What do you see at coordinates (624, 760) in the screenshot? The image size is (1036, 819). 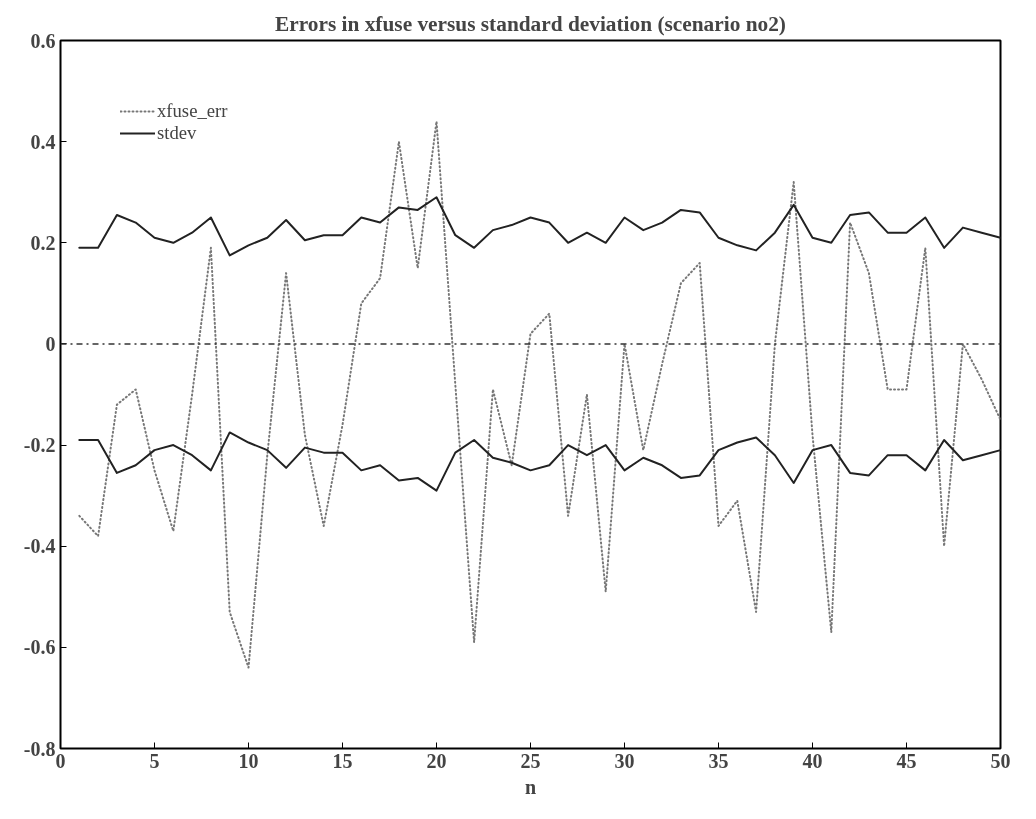 I see `x-tick-label: 30` at bounding box center [624, 760].